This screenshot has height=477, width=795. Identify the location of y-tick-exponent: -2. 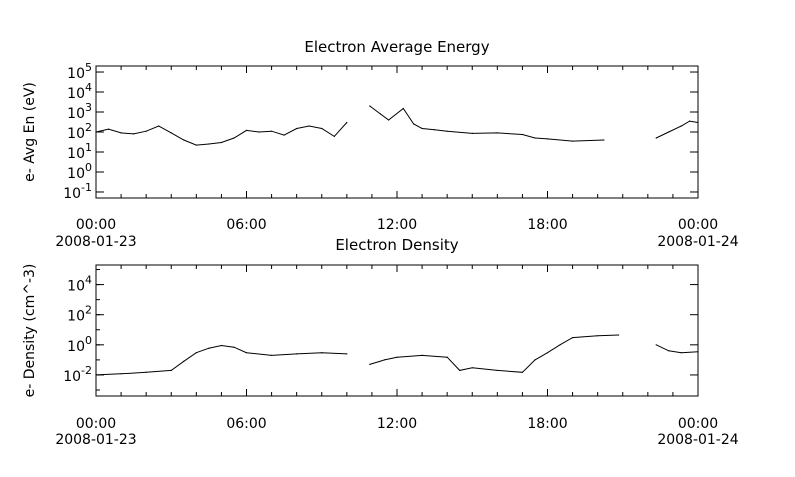
(86, 370).